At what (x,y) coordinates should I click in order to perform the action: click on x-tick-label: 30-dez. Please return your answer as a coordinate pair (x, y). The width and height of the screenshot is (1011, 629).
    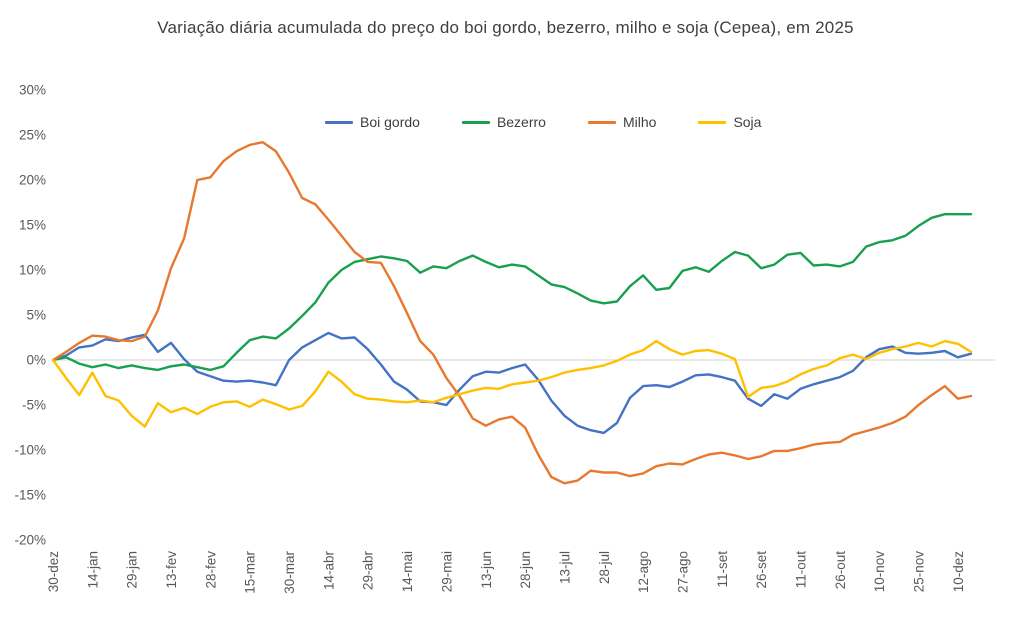
    Looking at the image, I should click on (53, 572).